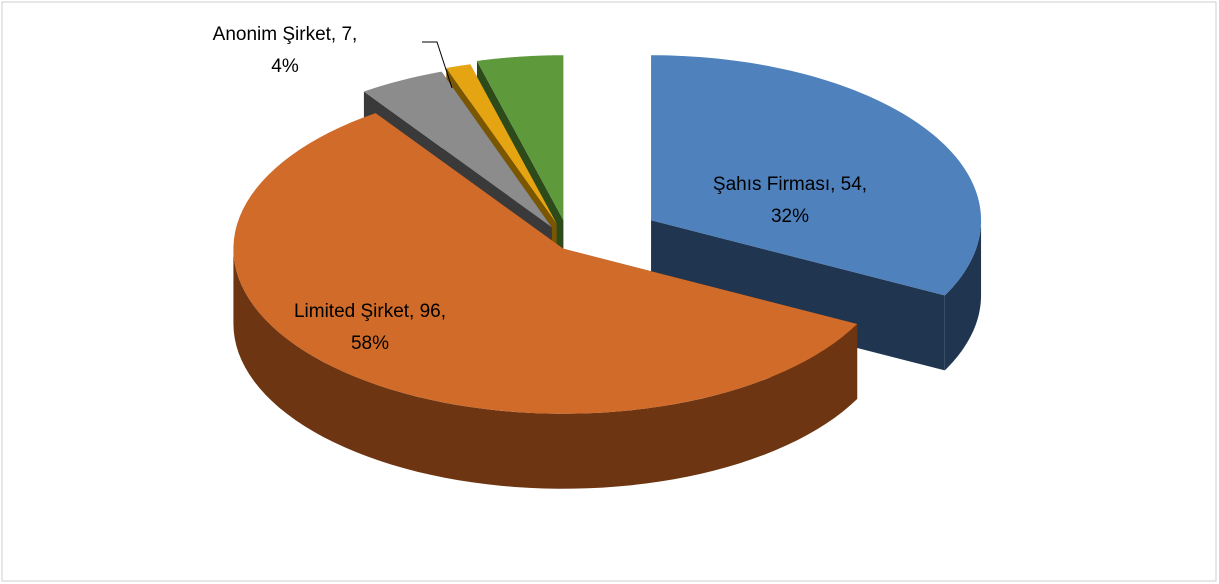 This screenshot has height=584, width=1219. What do you see at coordinates (285, 66) in the screenshot?
I see `data-label: 4%` at bounding box center [285, 66].